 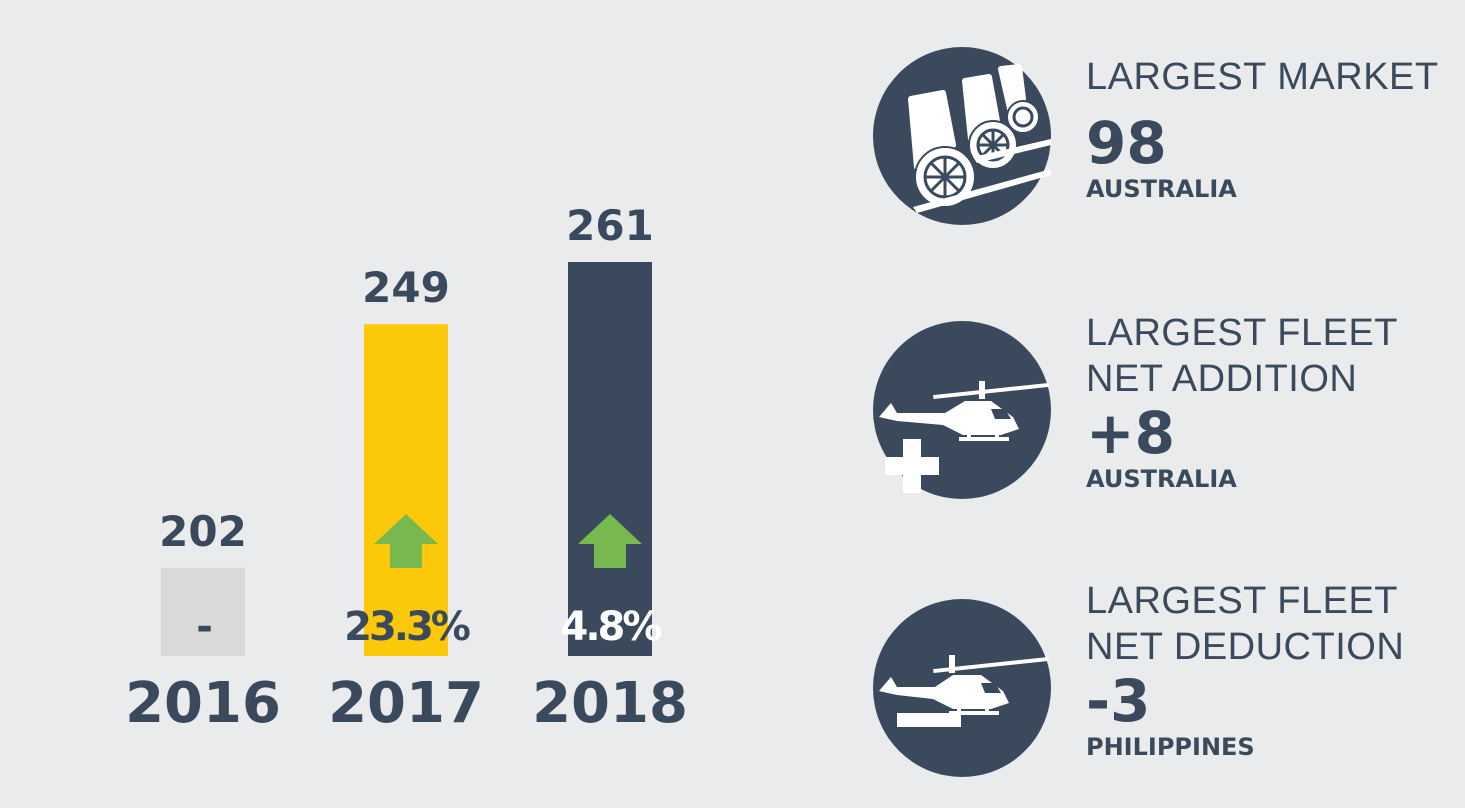 What do you see at coordinates (1262, 77) in the screenshot?
I see `stat-heading: LARGEST MARKET` at bounding box center [1262, 77].